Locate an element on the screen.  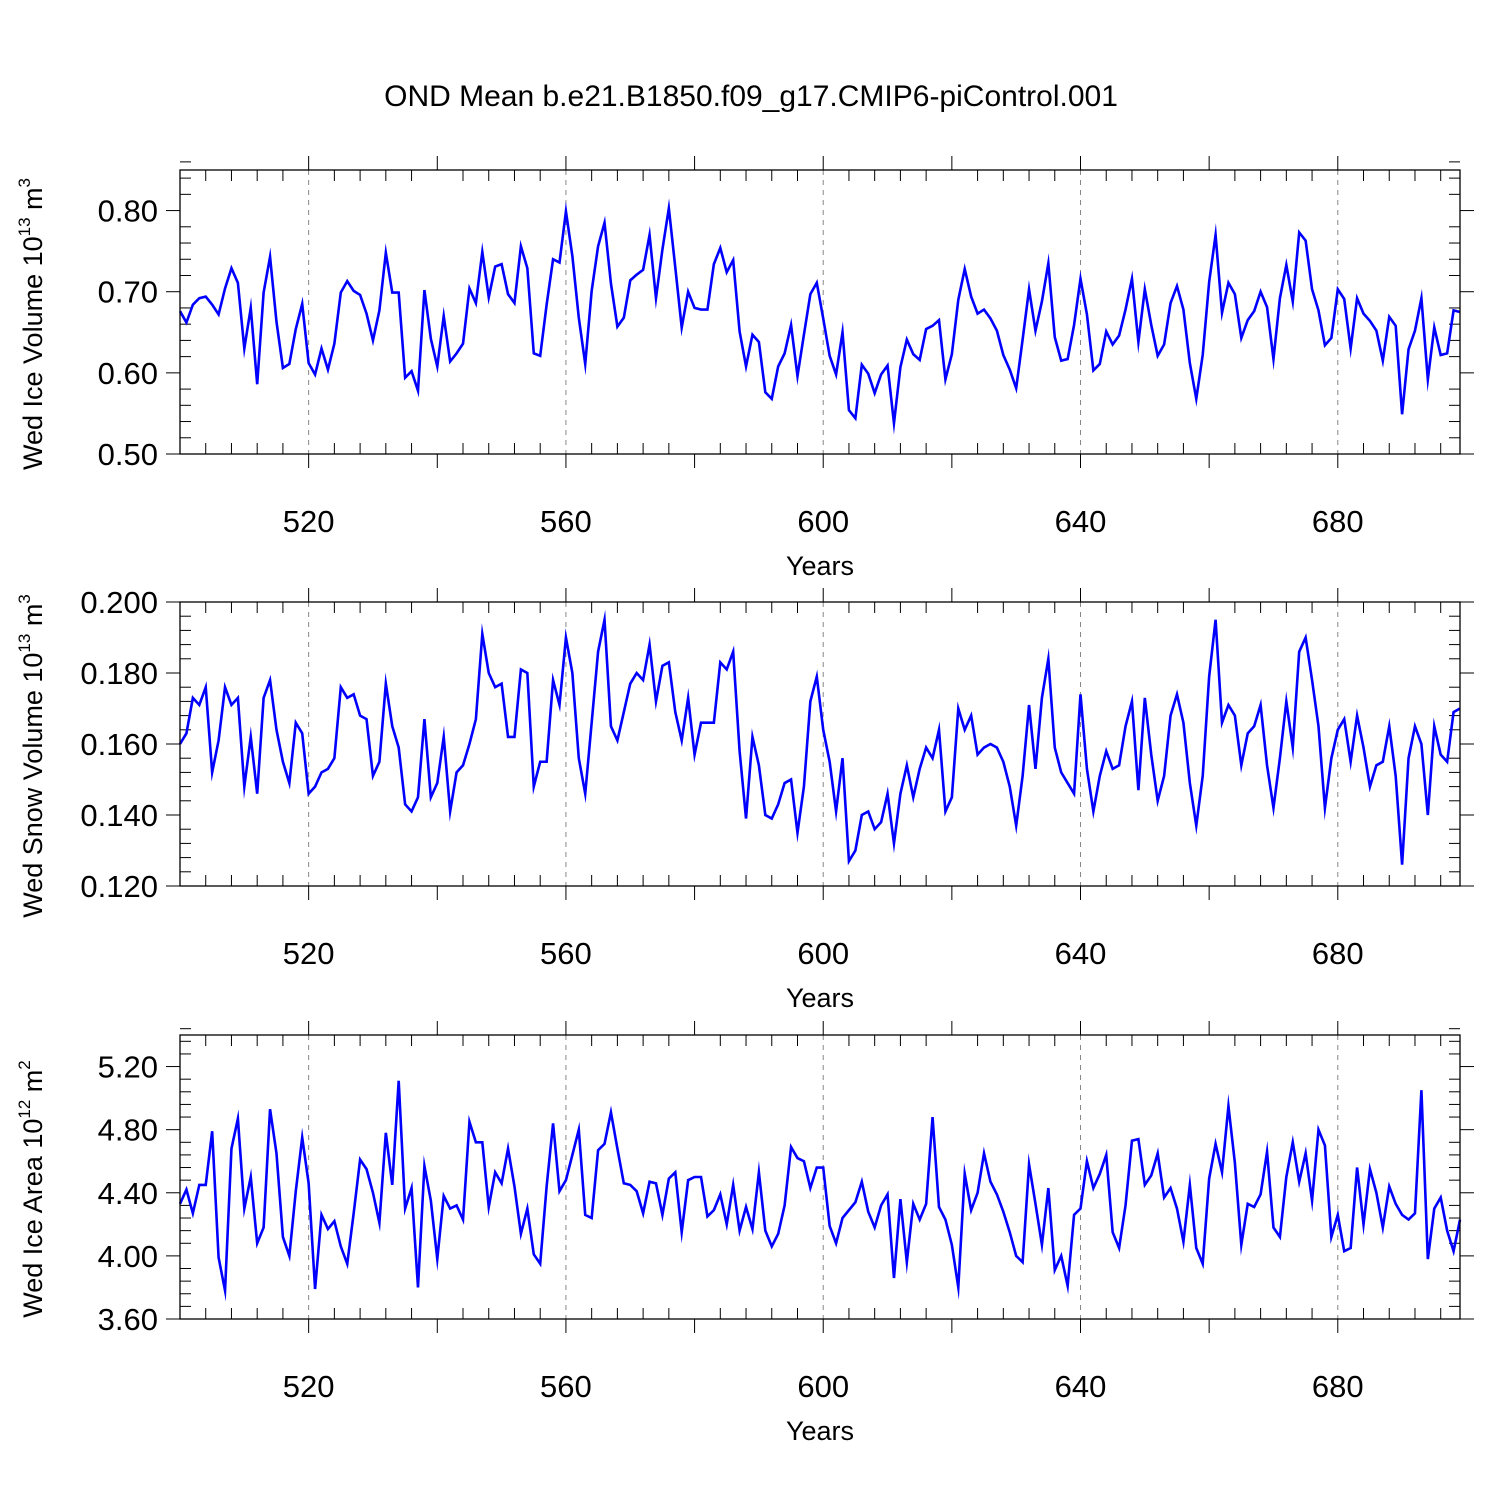
y-tick-label: 0.80 is located at coordinates (128, 211).